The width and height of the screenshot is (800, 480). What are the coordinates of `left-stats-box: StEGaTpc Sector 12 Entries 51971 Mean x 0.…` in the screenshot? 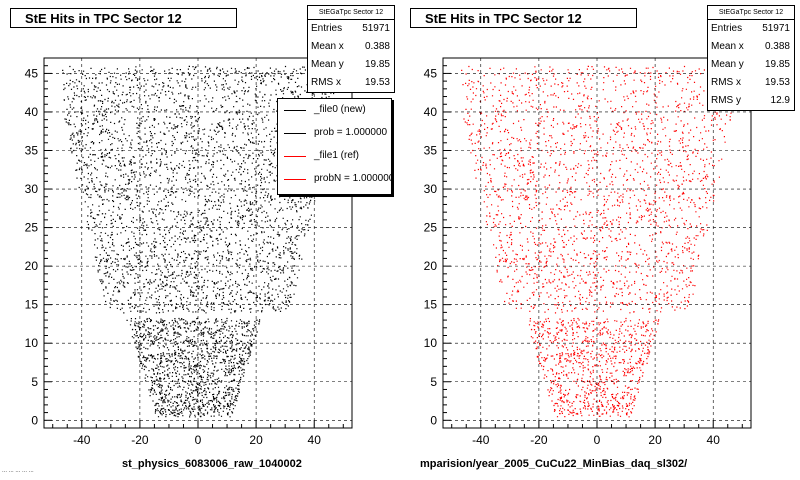 It's located at (351, 49).